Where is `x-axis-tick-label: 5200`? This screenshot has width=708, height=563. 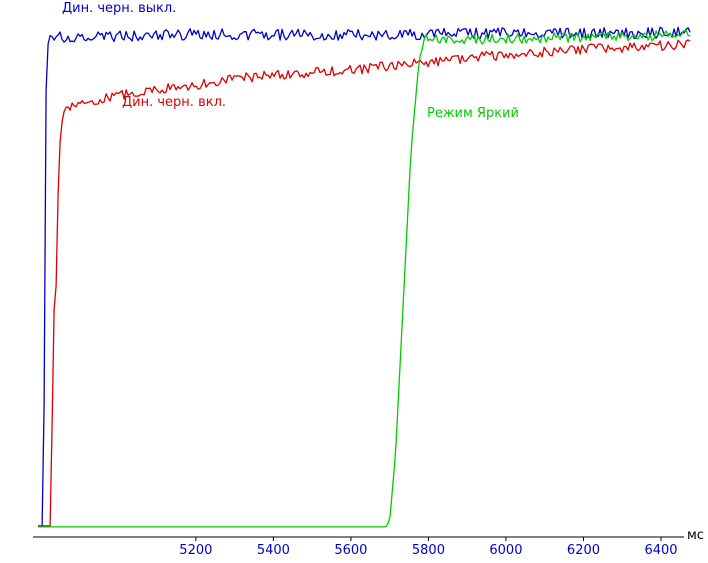
x-axis-tick-label: 5200 is located at coordinates (195, 550).